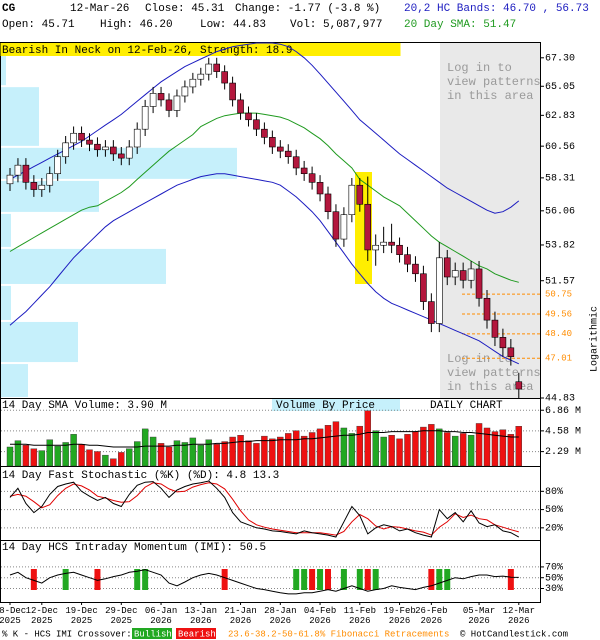 The height and width of the screenshot is (640, 600). Describe the element at coordinates (560, 211) in the screenshot. I see `y-tick-label: 56.06` at that location.